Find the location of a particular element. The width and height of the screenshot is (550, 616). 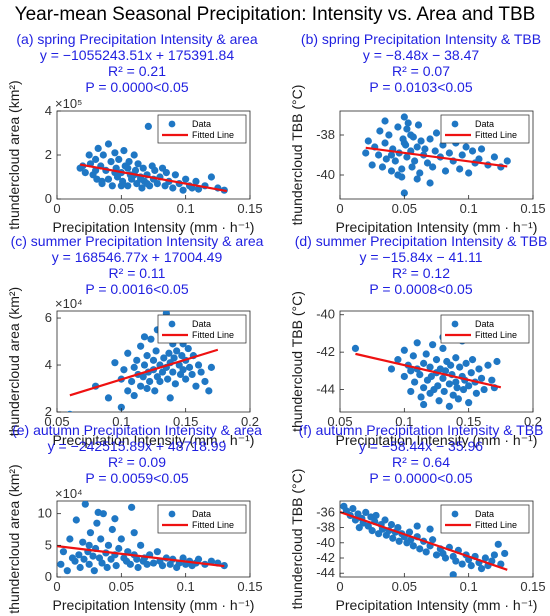

legend-label-data: Data is located at coordinates (201, 514).